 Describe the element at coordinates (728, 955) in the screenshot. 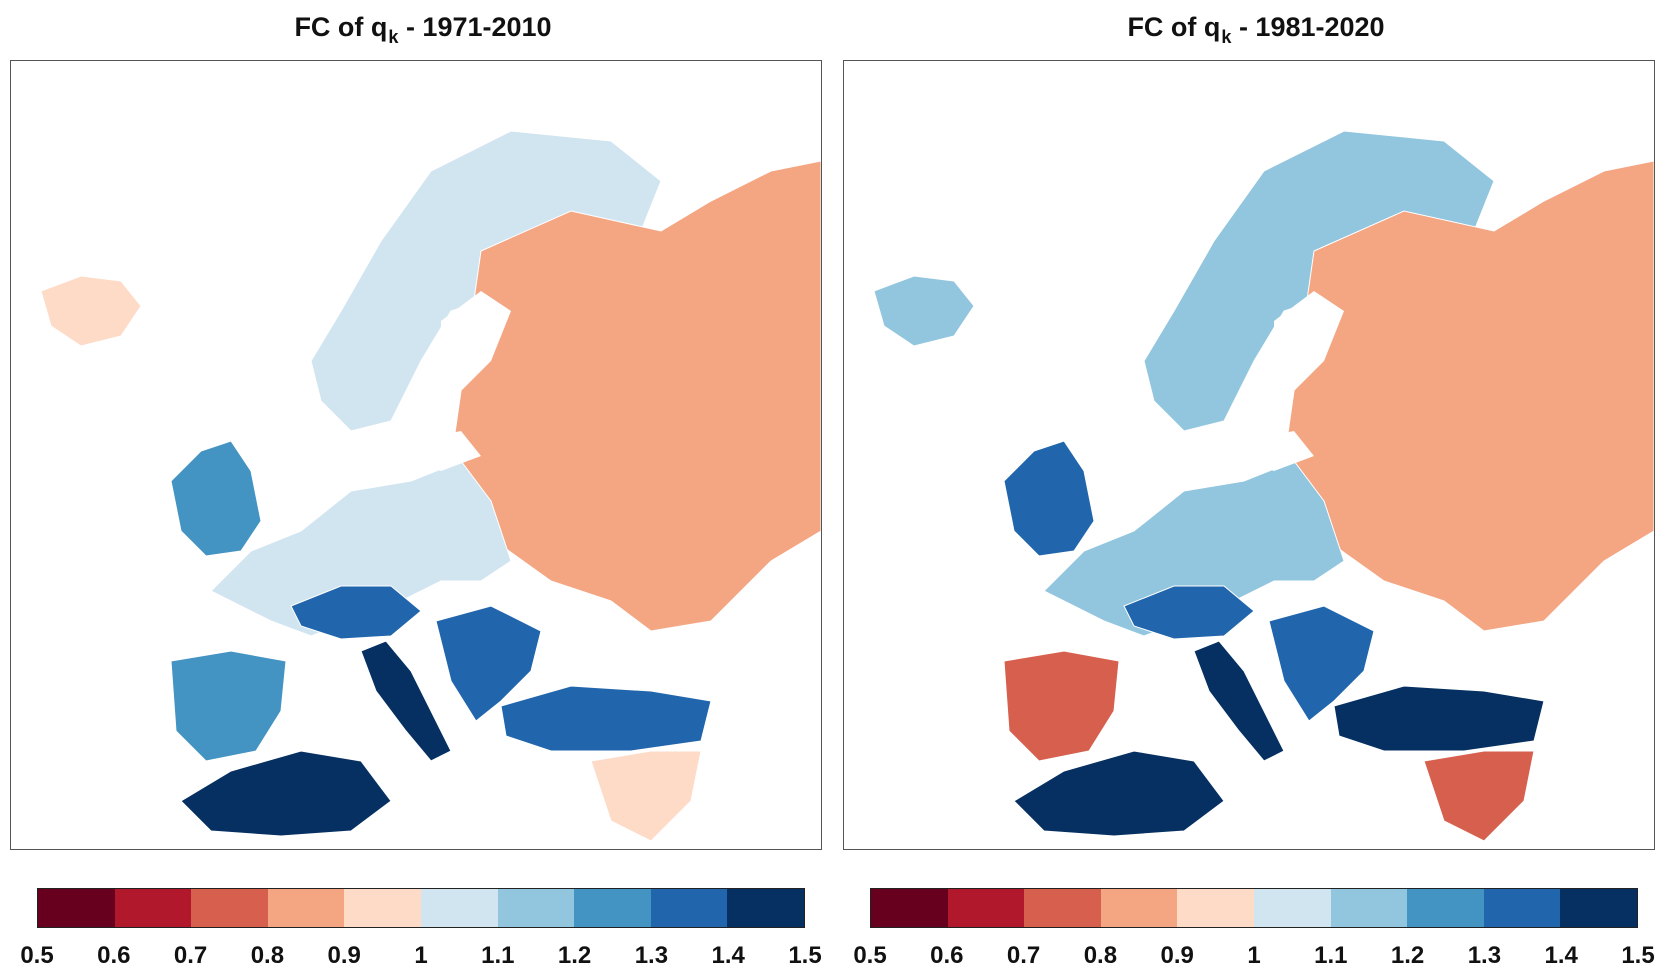

I see `left-colorbar-tick-label: 1.4` at that location.